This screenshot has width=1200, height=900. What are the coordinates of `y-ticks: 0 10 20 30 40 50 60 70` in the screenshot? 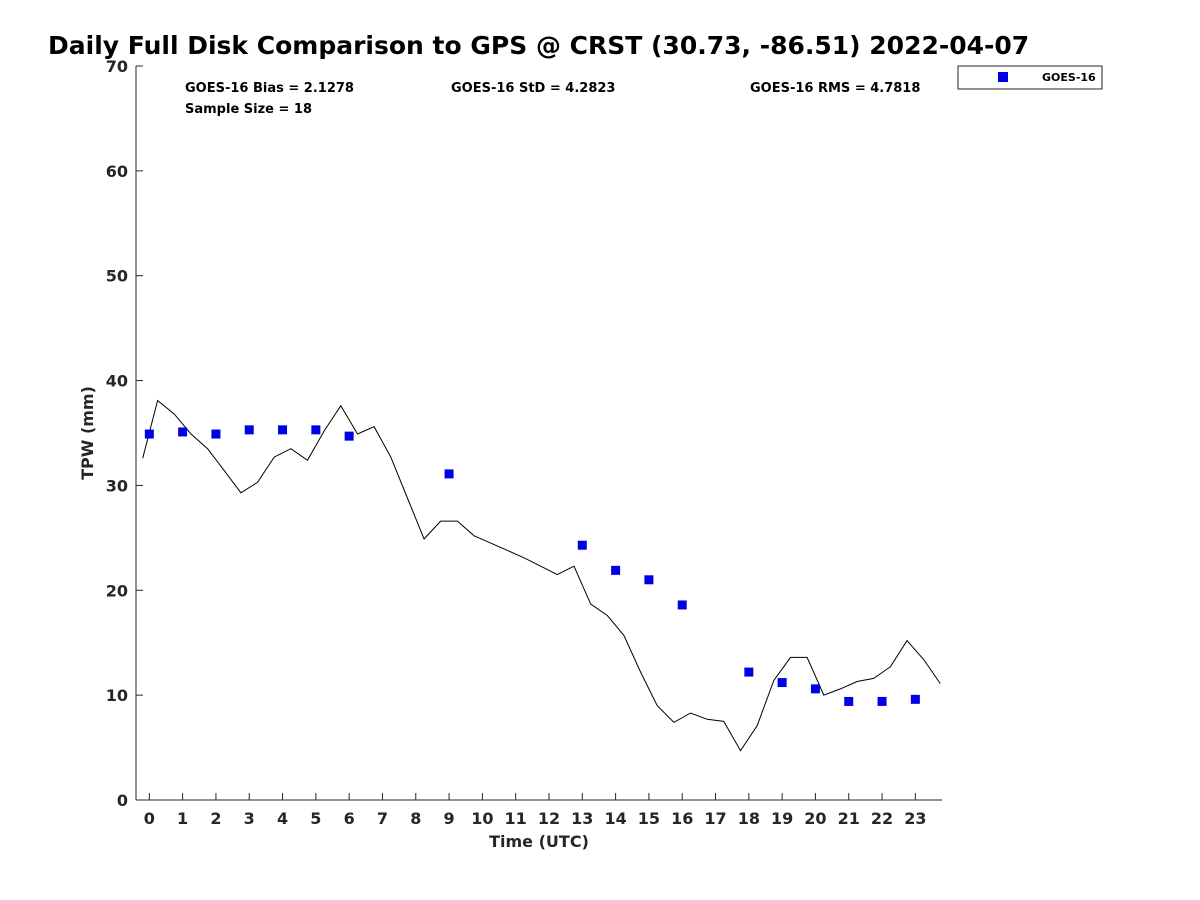 It's located at (124, 433).